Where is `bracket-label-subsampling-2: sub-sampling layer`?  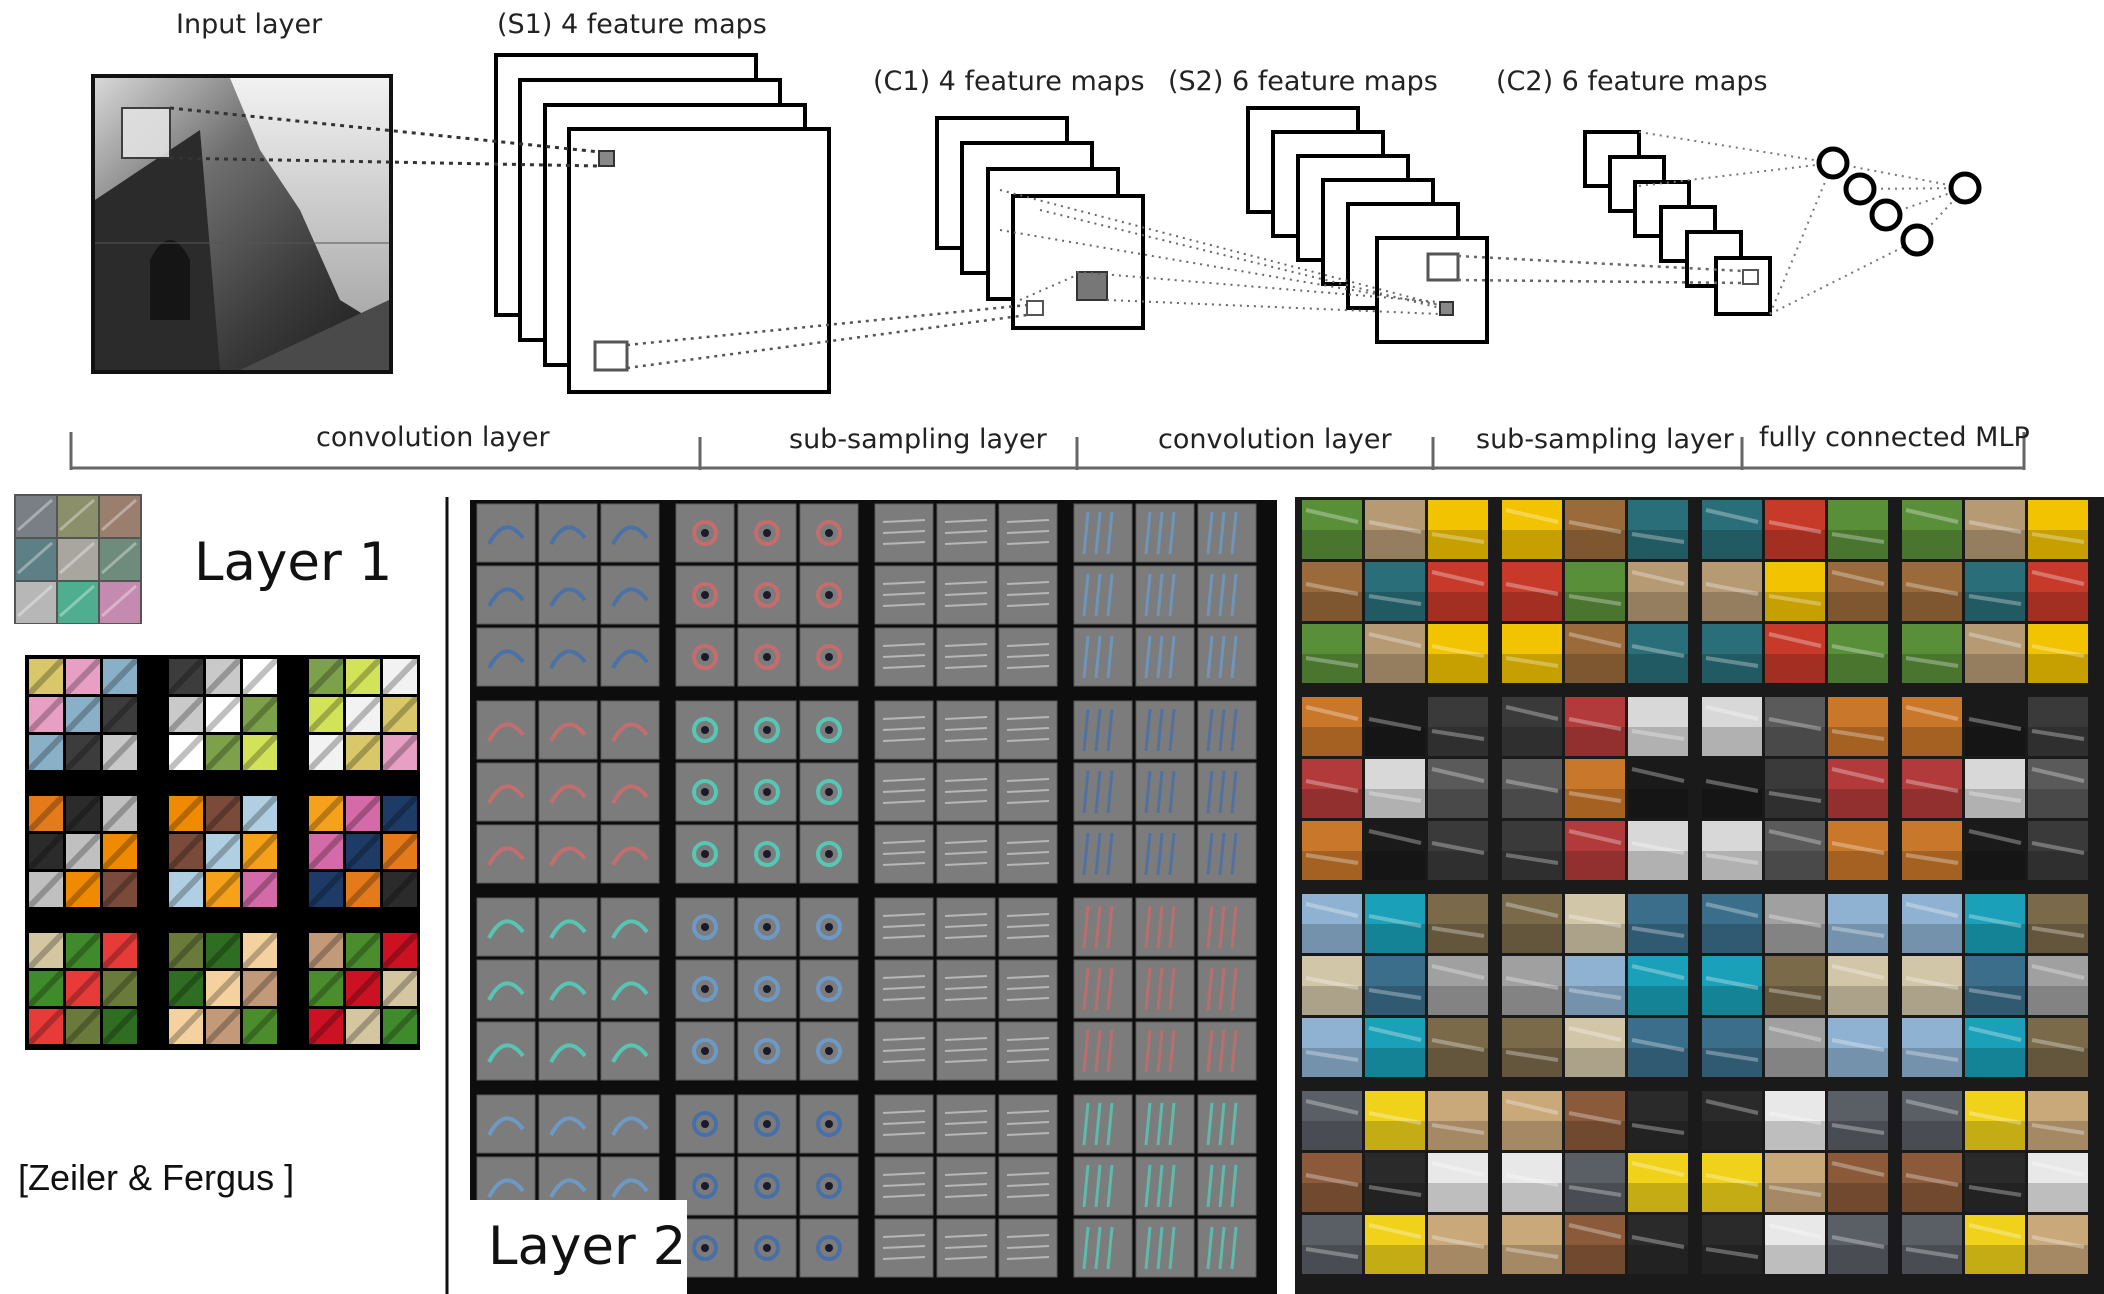
bracket-label-subsampling-2: sub-sampling layer is located at coordinates (1605, 439).